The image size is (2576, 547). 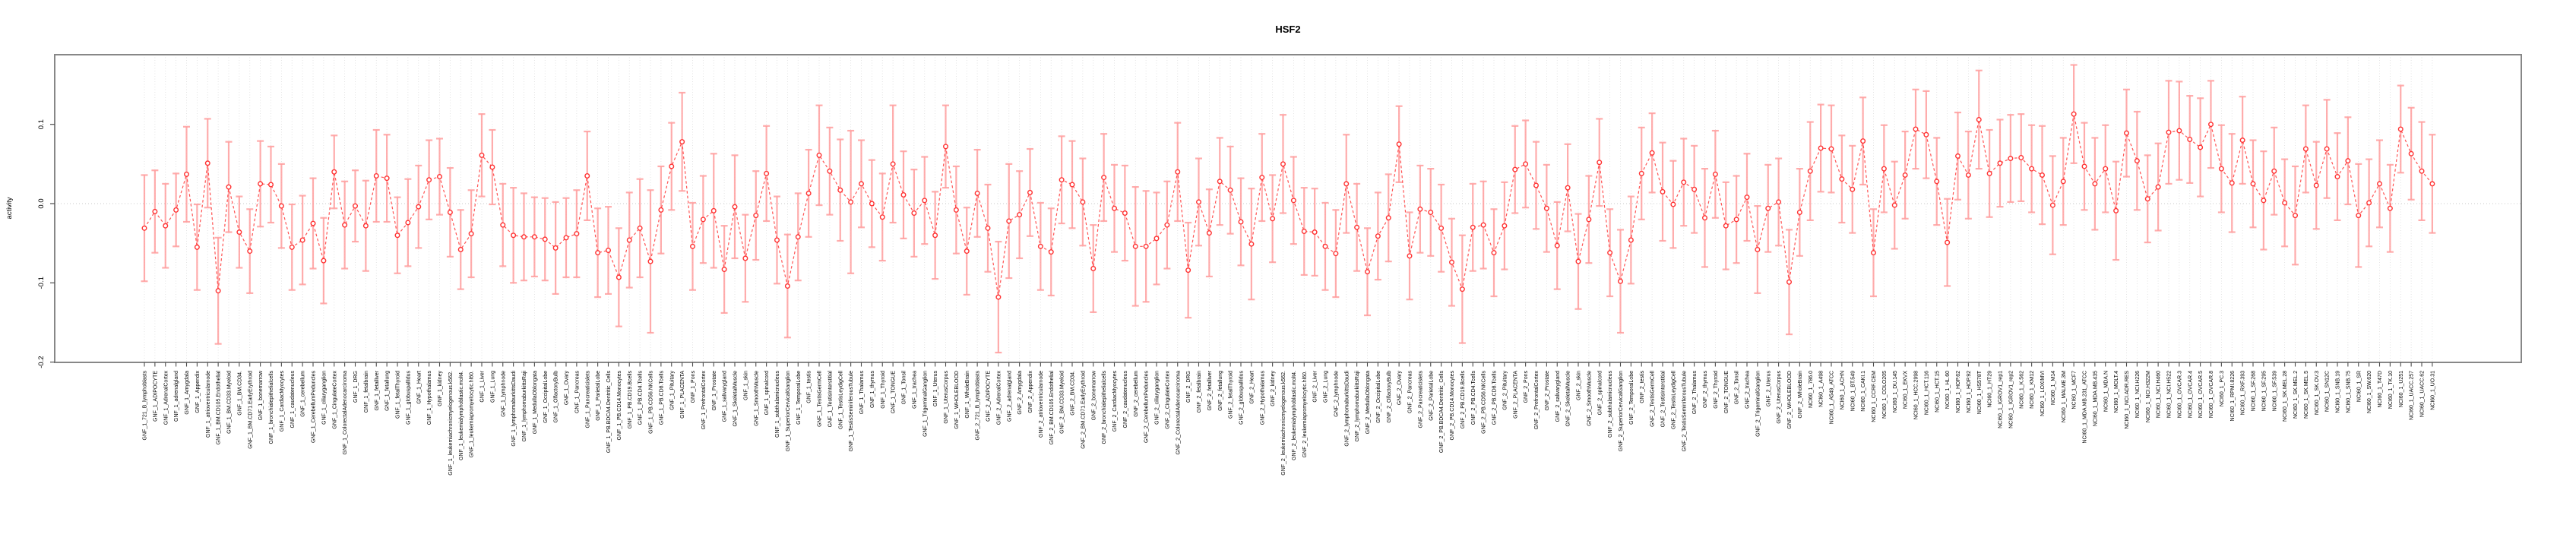 I want to click on x-tick-label: NCI60_1_SK.MEL.2, so click(x=2296, y=395).